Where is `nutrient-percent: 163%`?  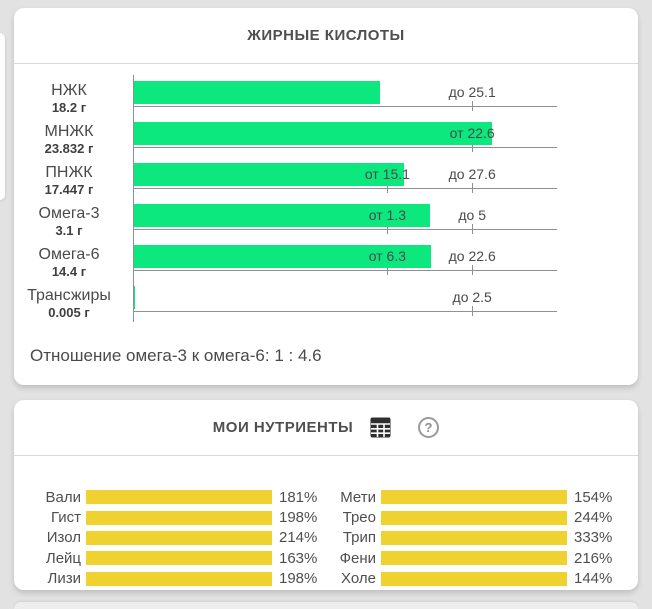
nutrient-percent: 163% is located at coordinates (298, 558).